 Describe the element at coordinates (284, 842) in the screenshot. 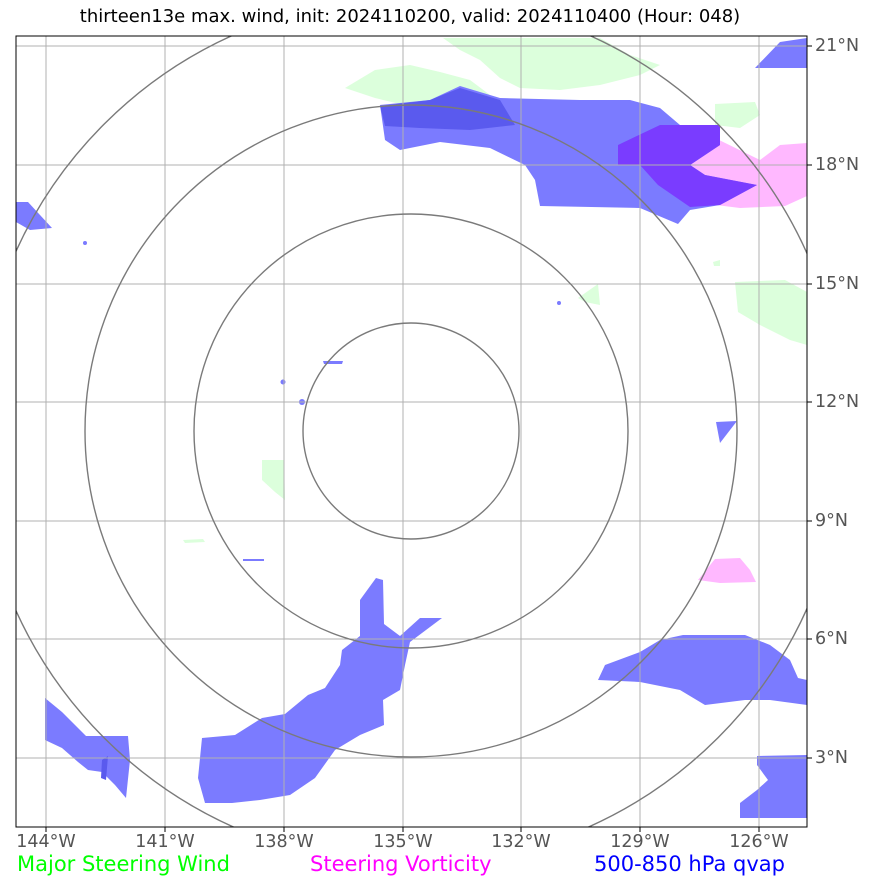

I see `lon-label-138w: 138°W` at that location.